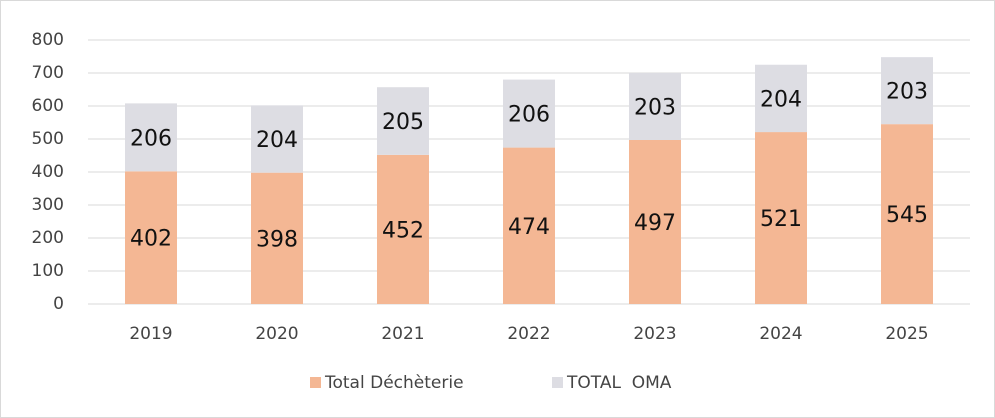 This screenshot has width=995, height=418. I want to click on data-label: 398, so click(277, 239).